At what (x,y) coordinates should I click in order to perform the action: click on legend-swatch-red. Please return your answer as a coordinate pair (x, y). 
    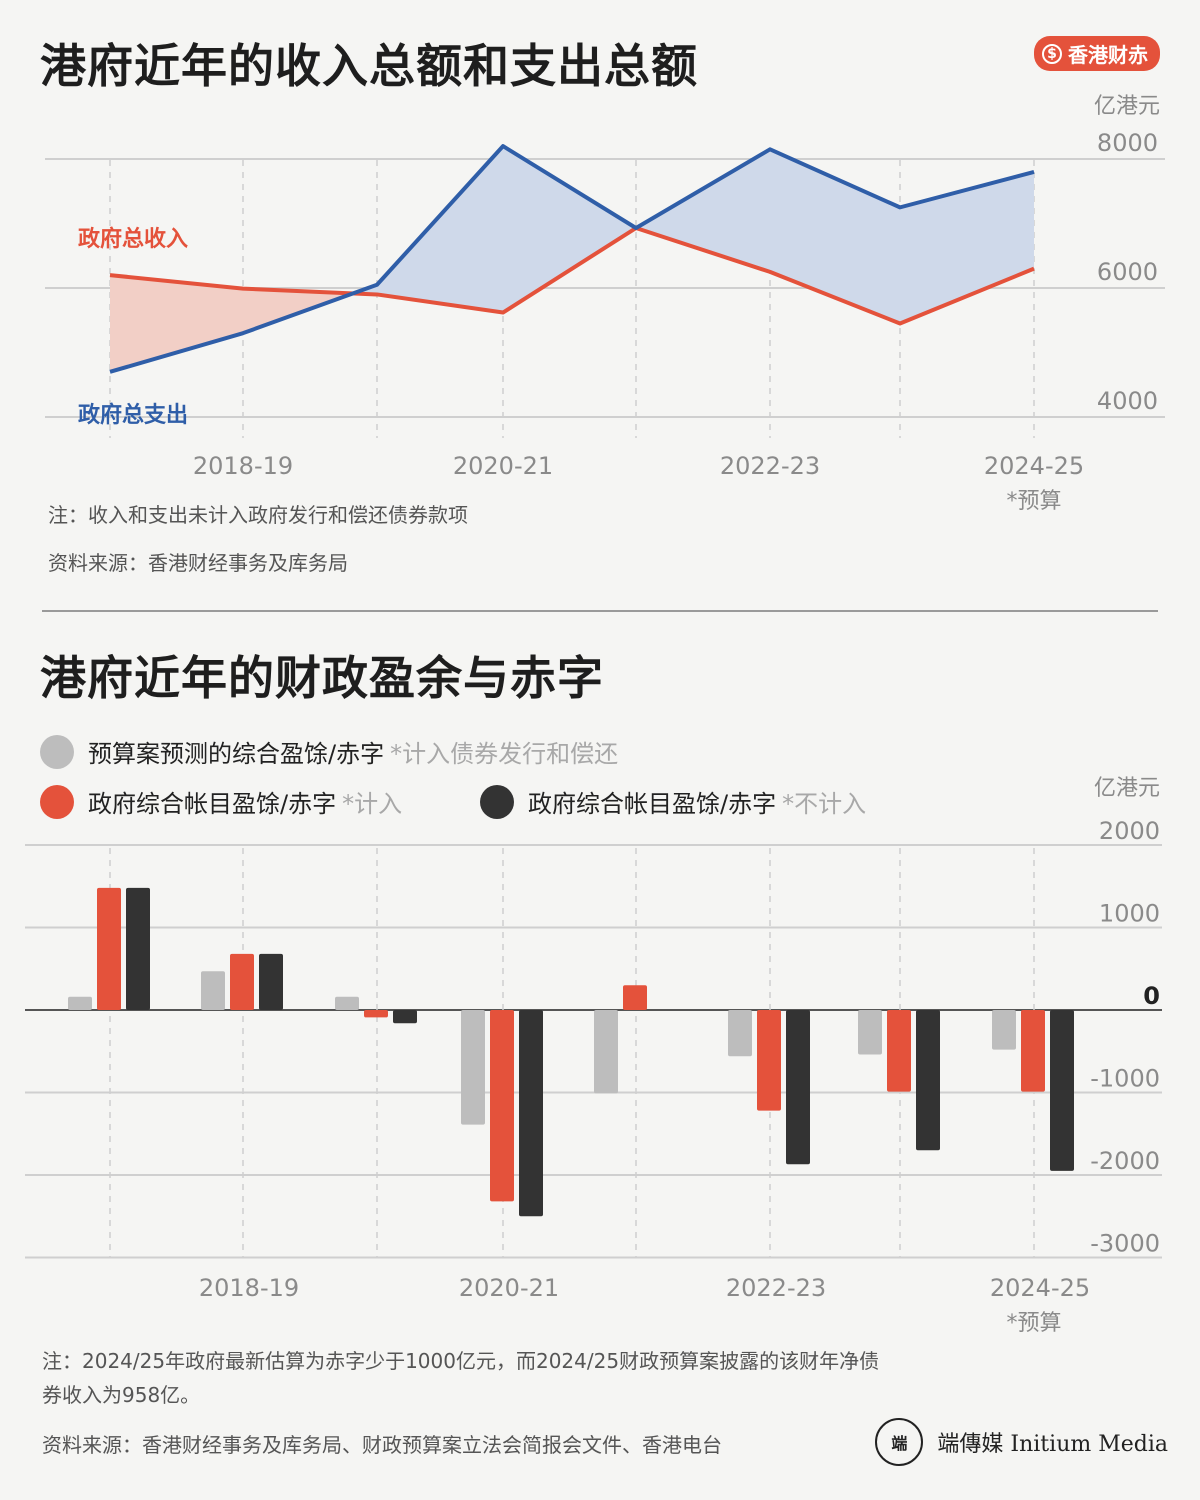
    Looking at the image, I should click on (57, 801).